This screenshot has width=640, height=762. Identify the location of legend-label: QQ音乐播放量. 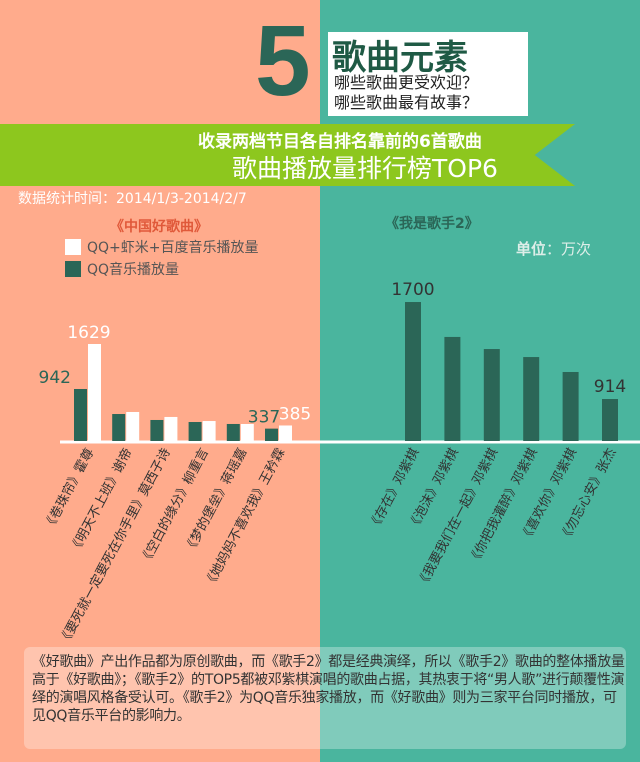
(133, 270).